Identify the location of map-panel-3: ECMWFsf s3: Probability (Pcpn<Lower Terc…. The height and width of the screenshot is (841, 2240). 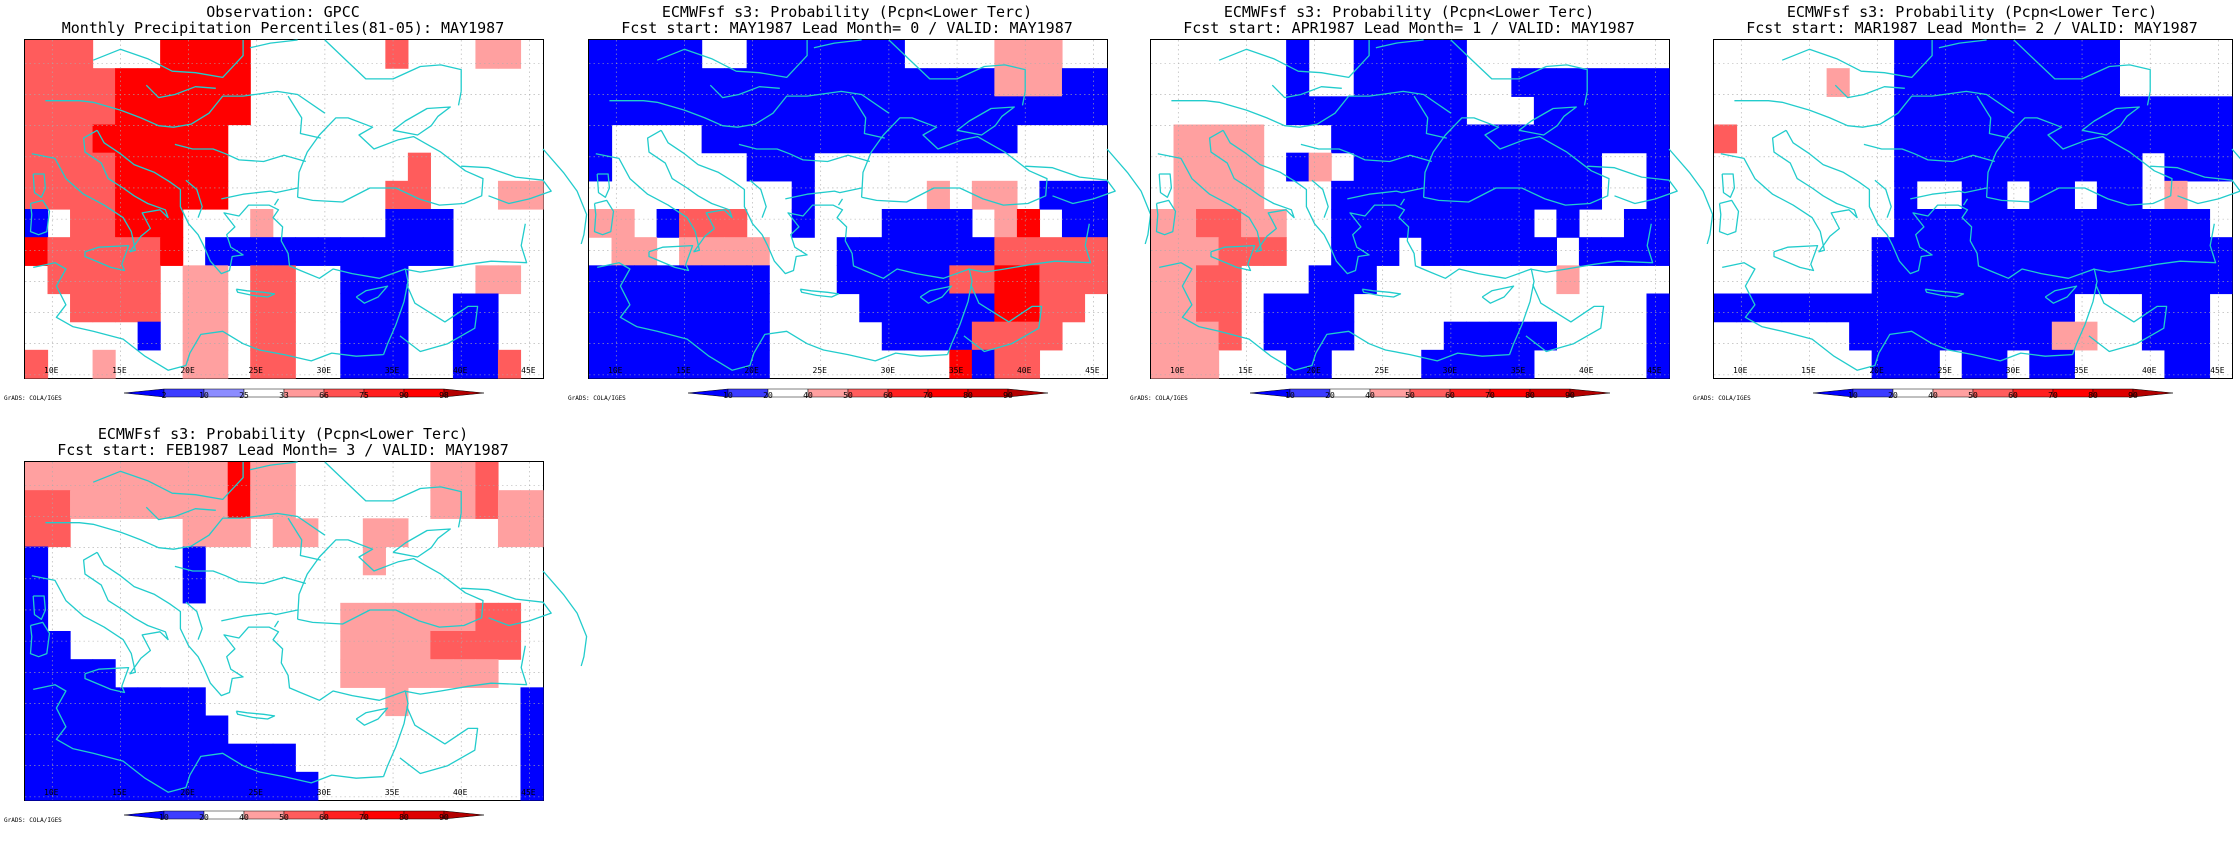
(1422, 211).